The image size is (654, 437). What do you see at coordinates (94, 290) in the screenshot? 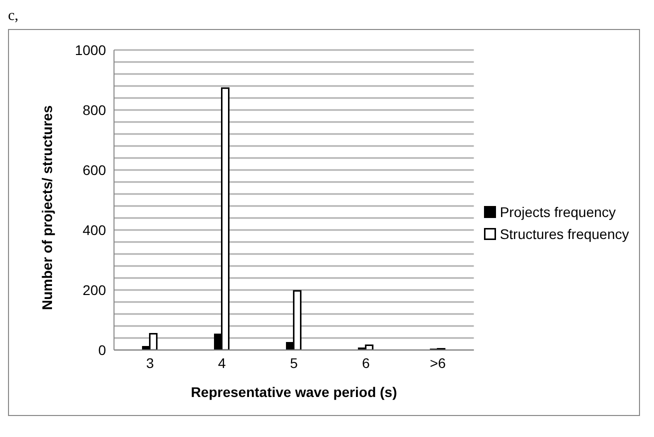
I see `y-tick-label: 200` at bounding box center [94, 290].